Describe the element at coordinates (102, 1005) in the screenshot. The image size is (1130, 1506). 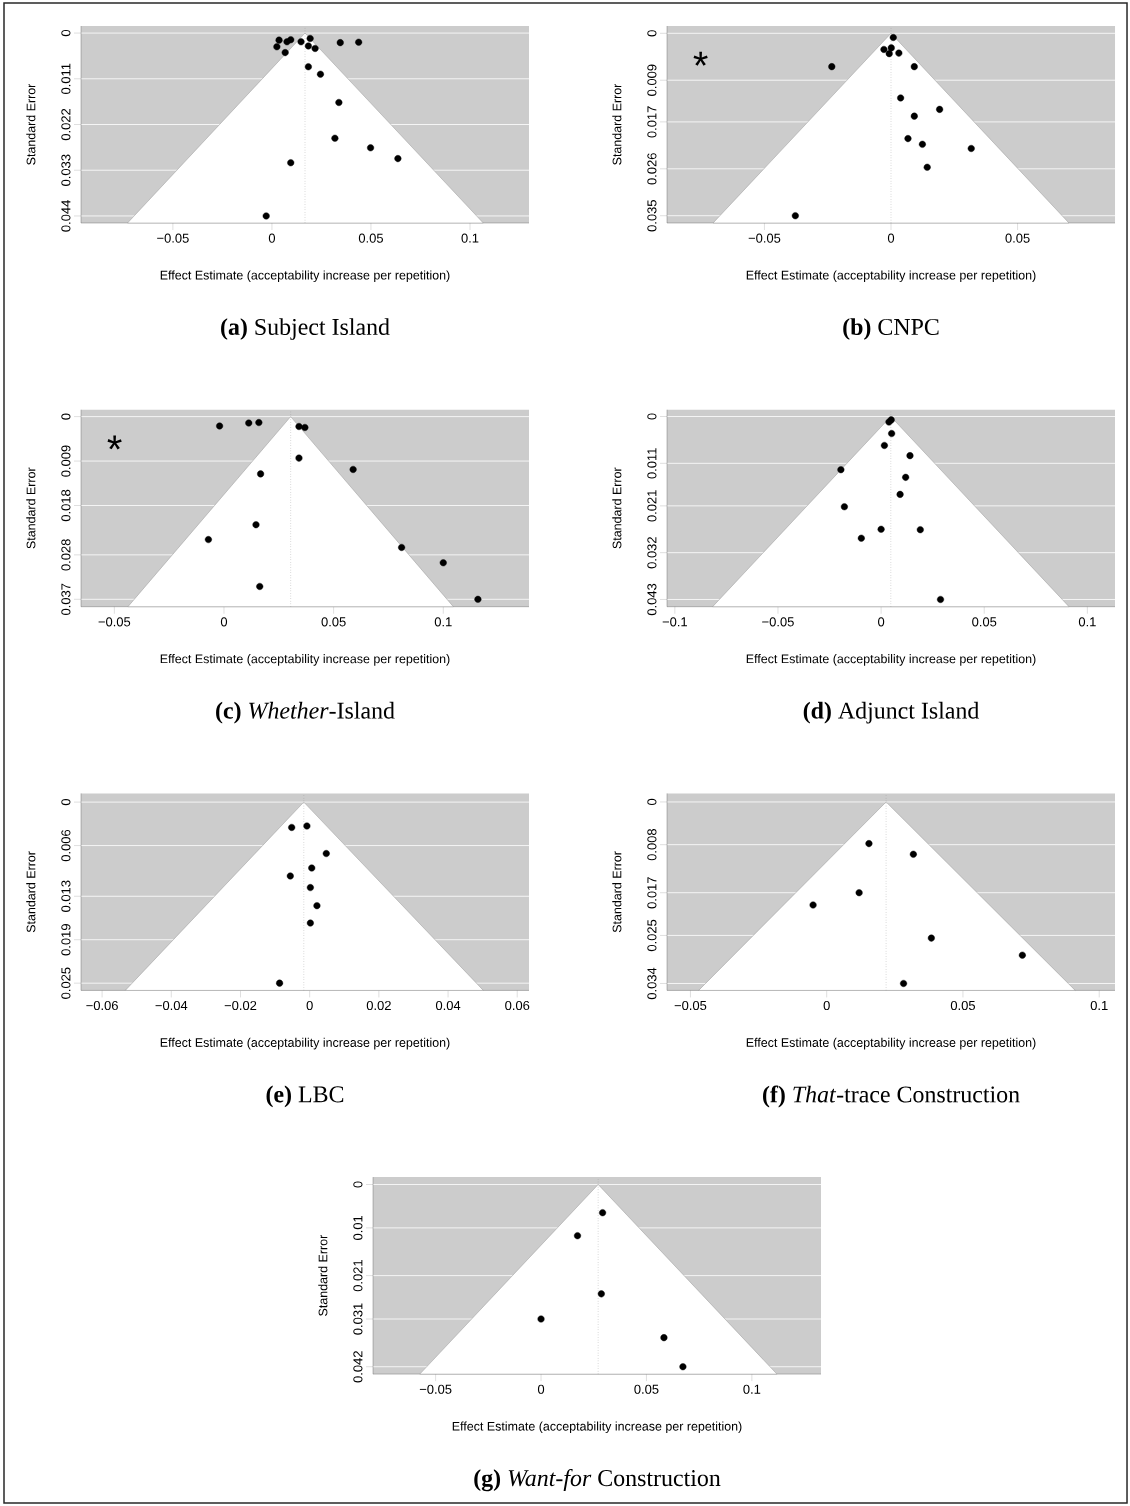
I see `x-tick-label: −0.06` at that location.